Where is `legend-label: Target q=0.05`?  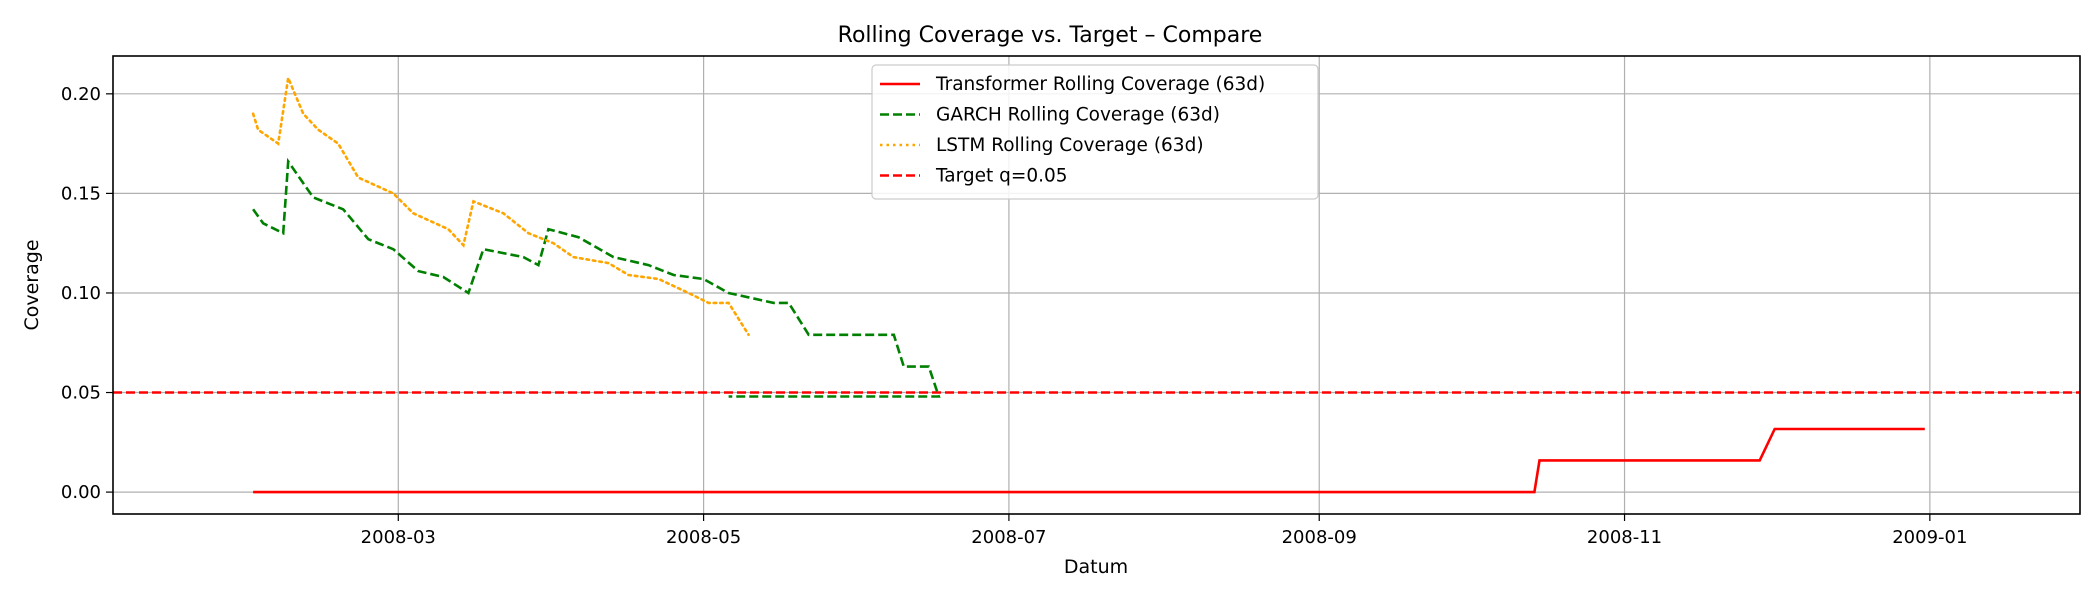
legend-label: Target q=0.05 is located at coordinates (1001, 176).